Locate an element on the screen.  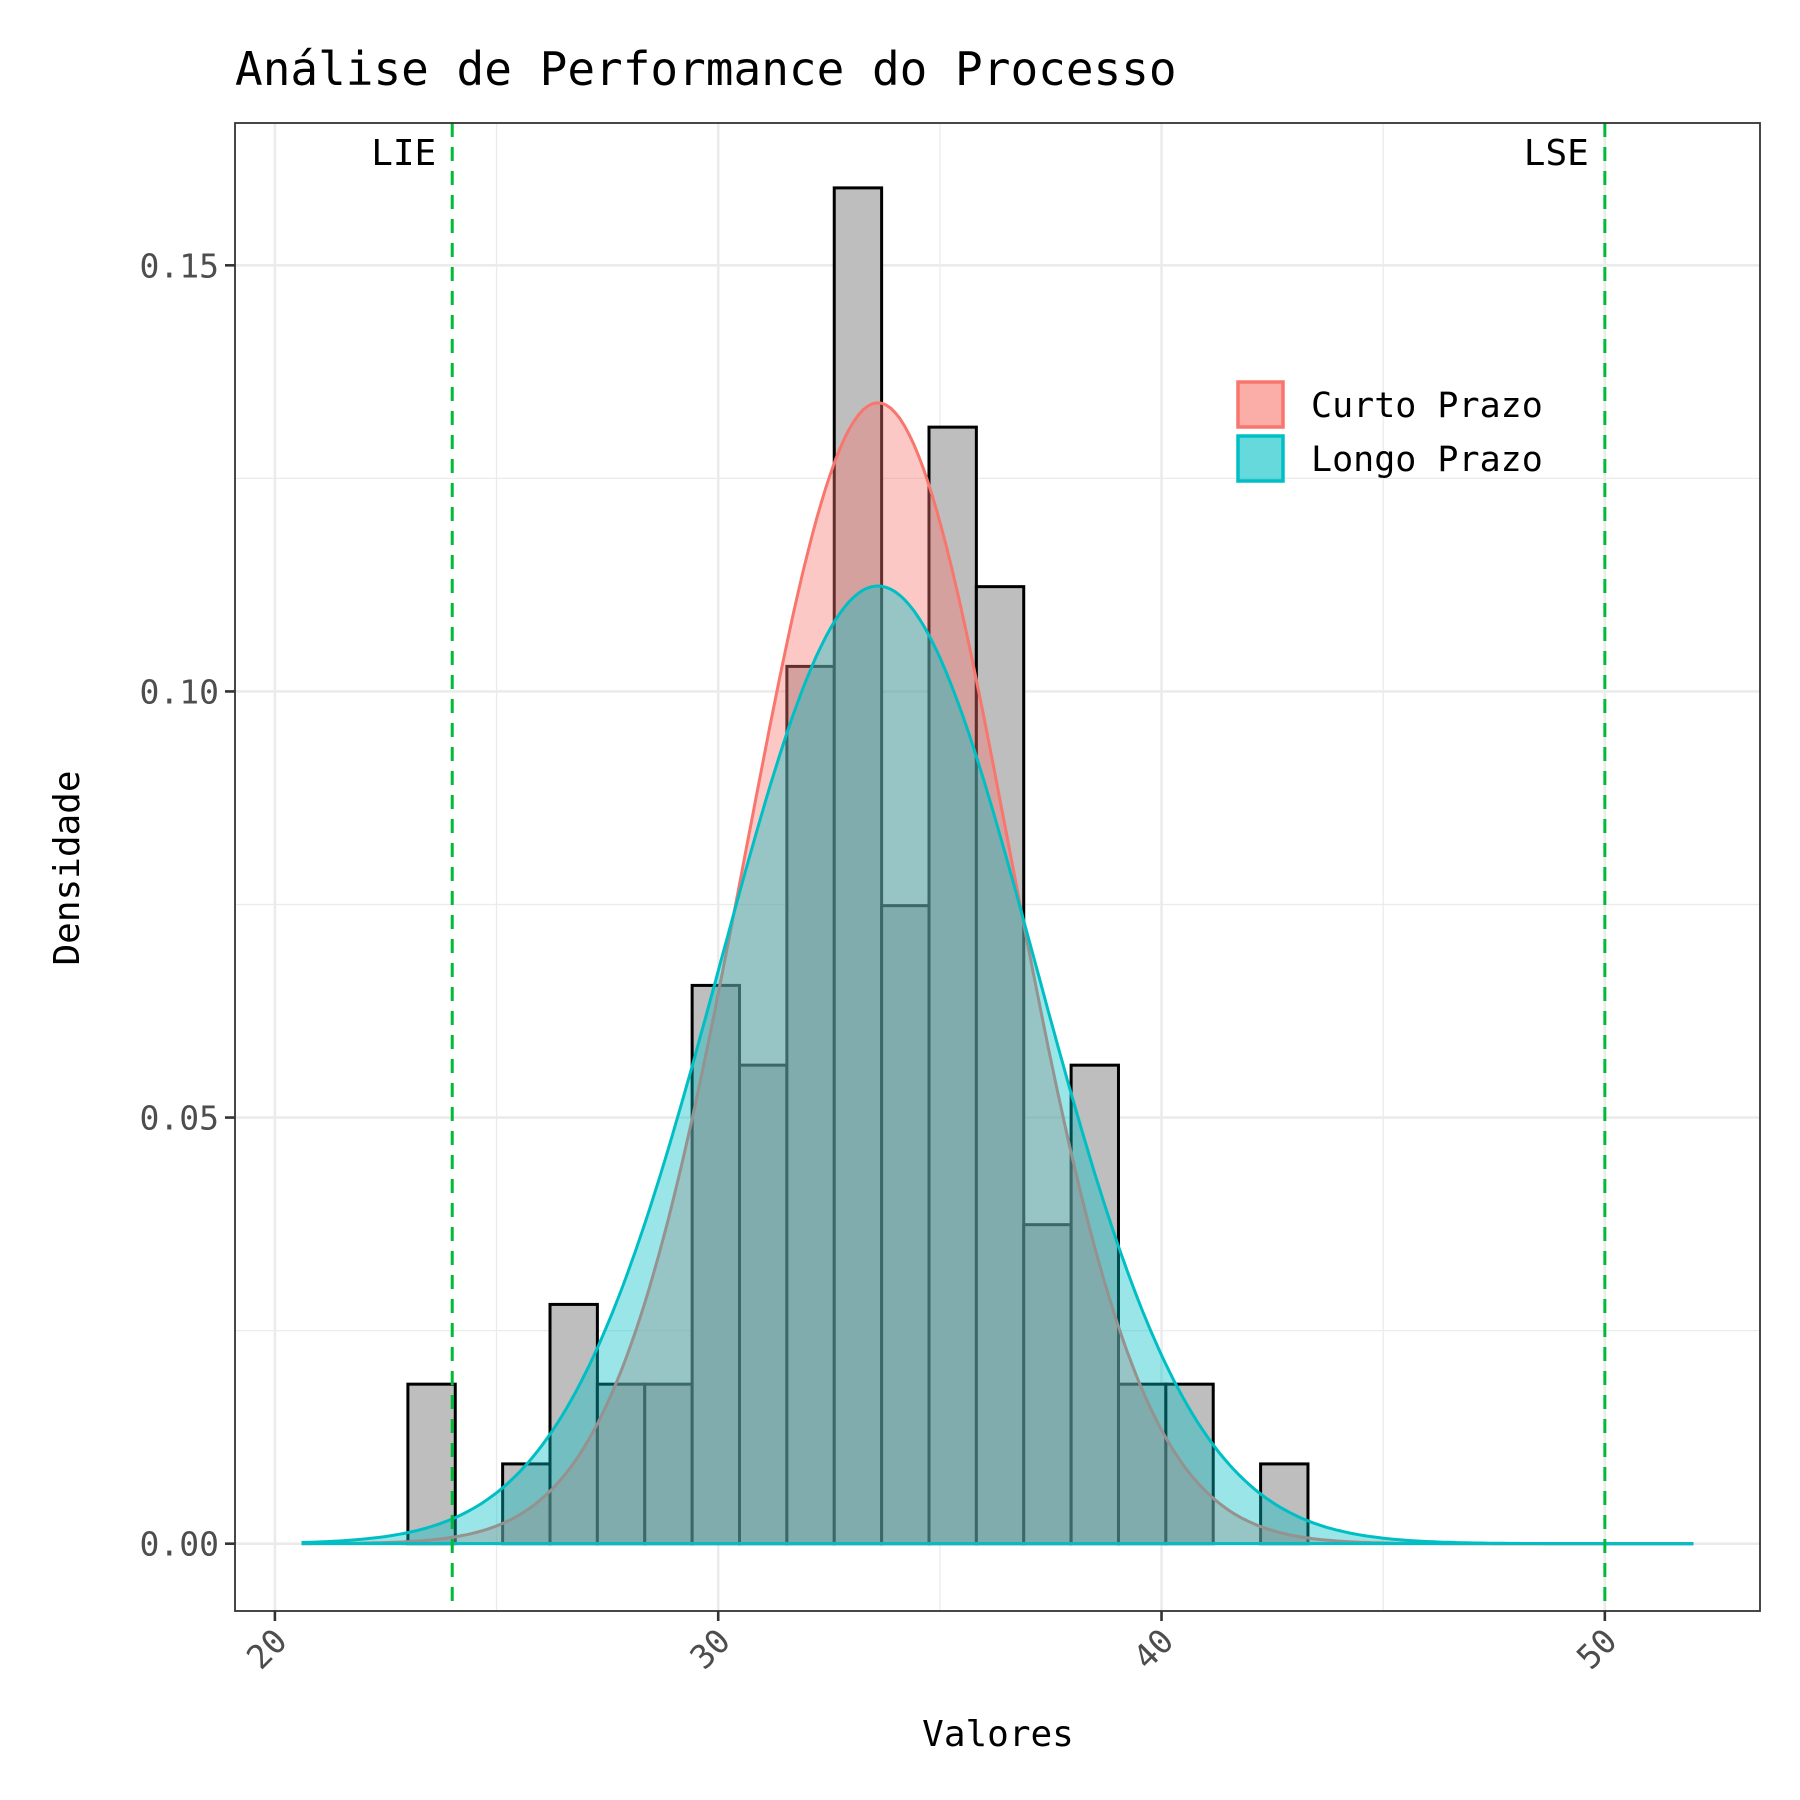
y-tick-label: 0.00 is located at coordinates (179, 1544).